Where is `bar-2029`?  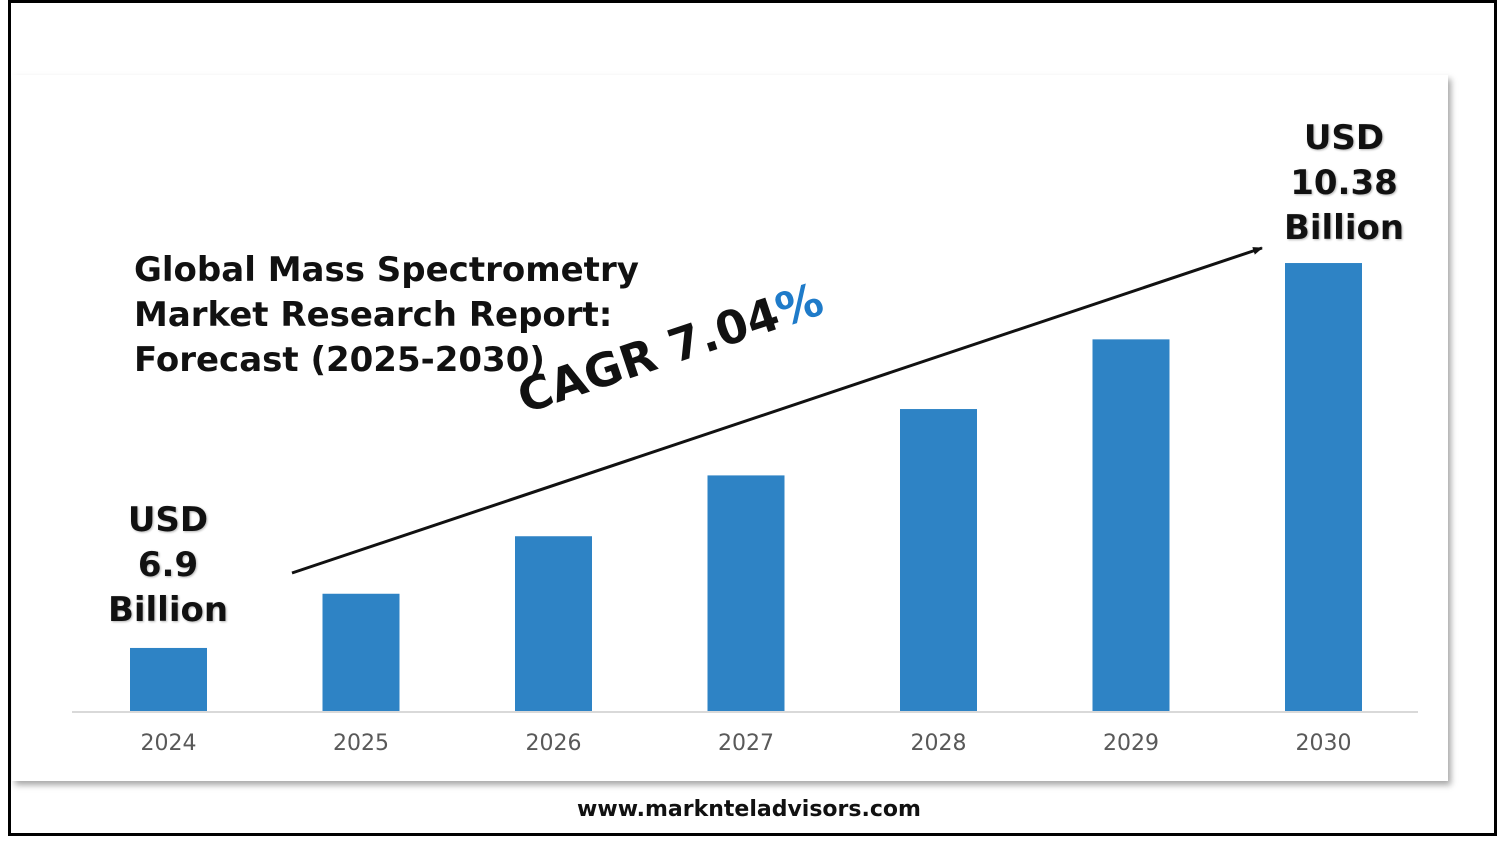
bar-2029 is located at coordinates (1131, 525).